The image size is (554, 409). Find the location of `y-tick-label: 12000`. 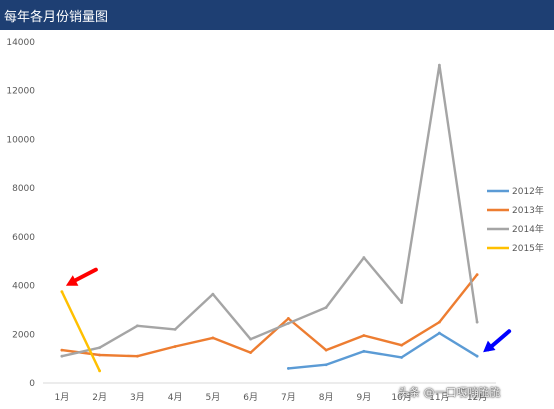

y-tick-label: 12000 is located at coordinates (20, 92).